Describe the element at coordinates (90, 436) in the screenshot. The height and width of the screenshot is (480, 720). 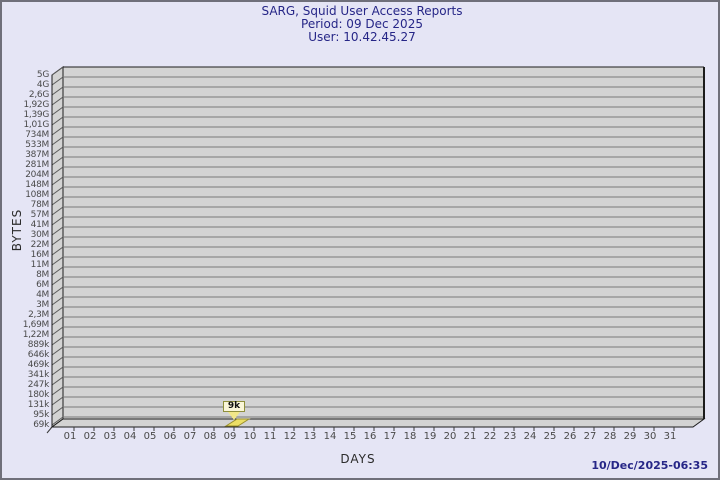
I see `x-tick-label: 02` at that location.